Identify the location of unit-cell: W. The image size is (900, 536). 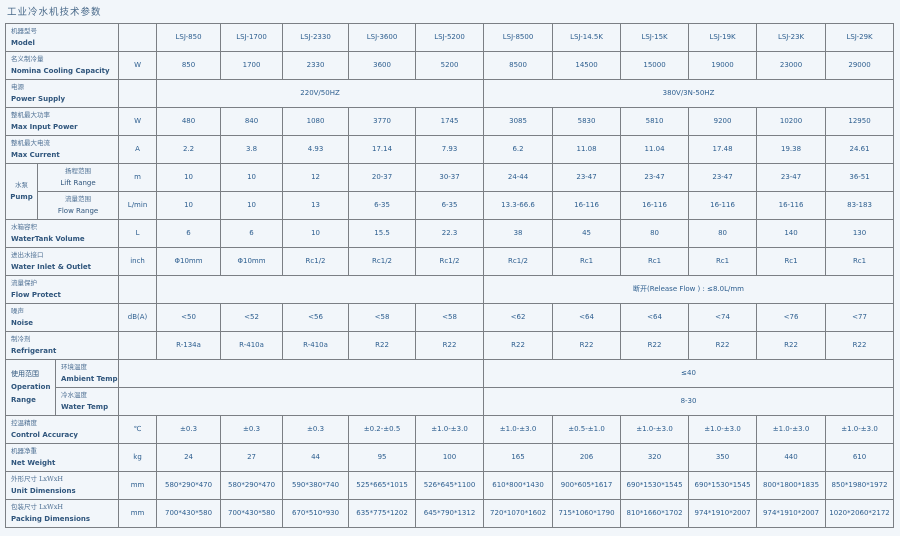
(138, 65).